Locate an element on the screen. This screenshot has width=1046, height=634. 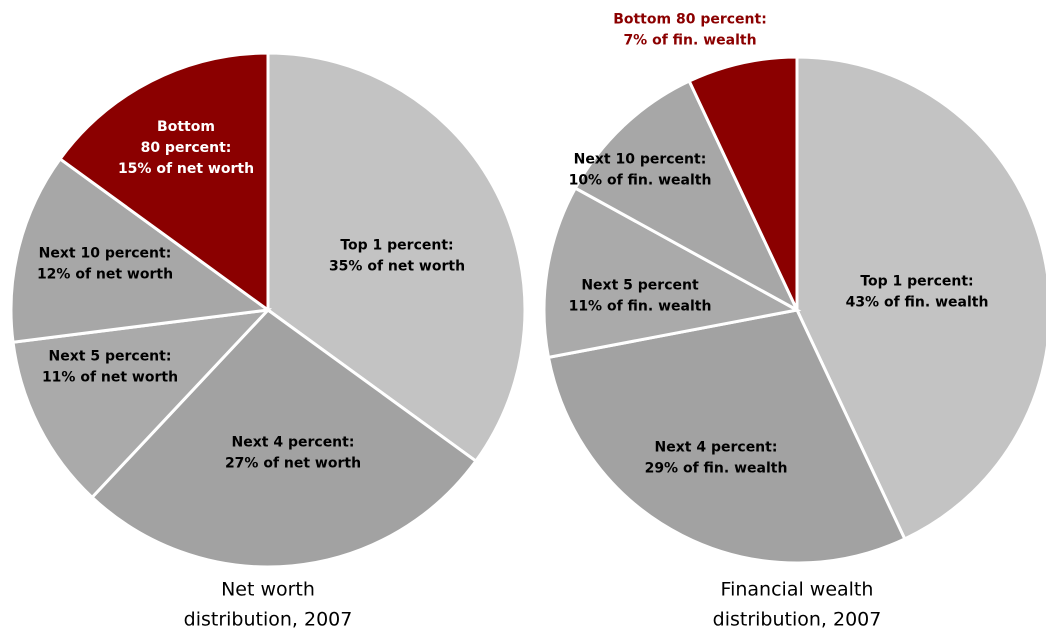
slice-label: Next 5 percent: is located at coordinates (110, 357).